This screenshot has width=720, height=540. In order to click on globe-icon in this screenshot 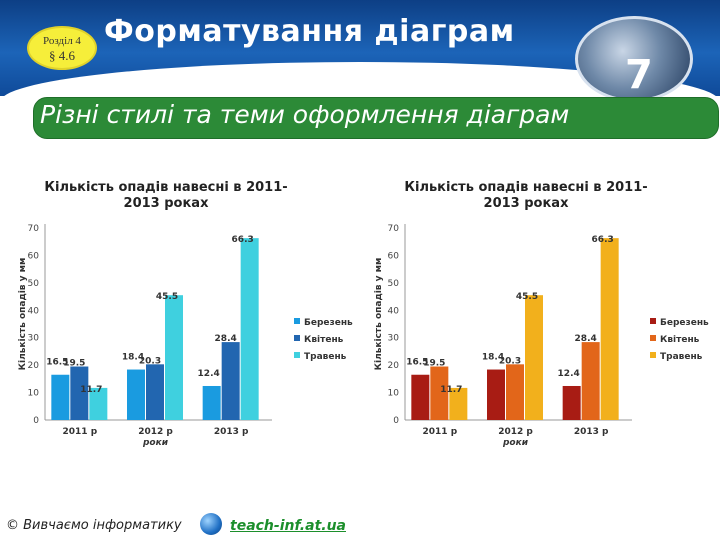, I will do `click(211, 524)`.